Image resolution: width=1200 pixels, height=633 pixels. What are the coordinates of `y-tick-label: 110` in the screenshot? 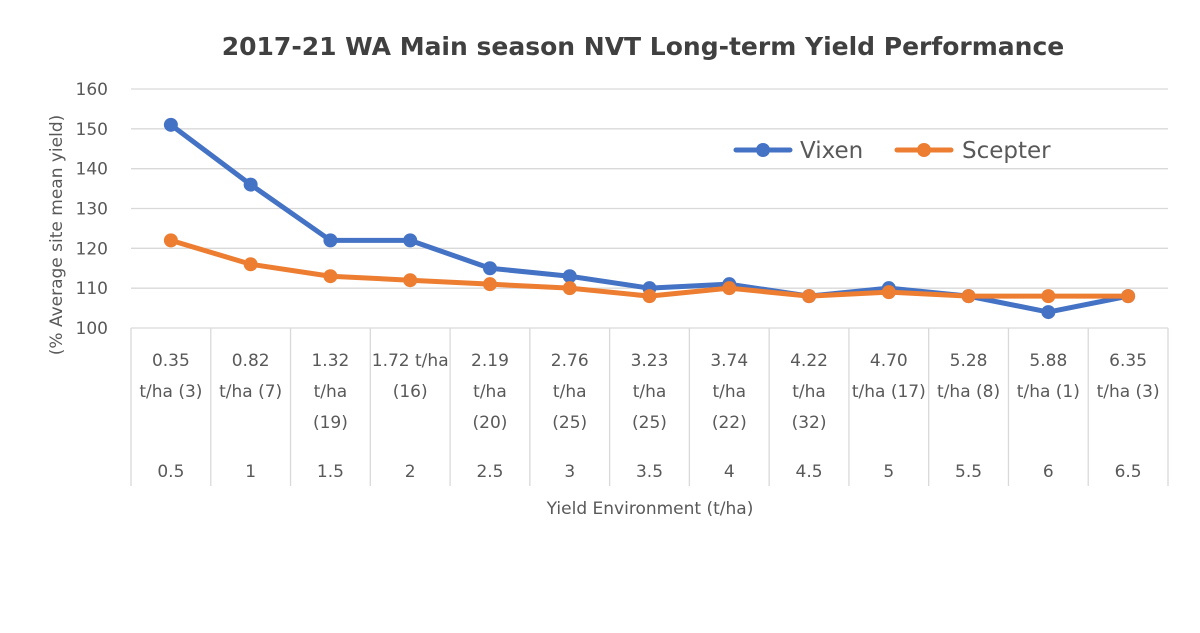 It's located at (92, 289).